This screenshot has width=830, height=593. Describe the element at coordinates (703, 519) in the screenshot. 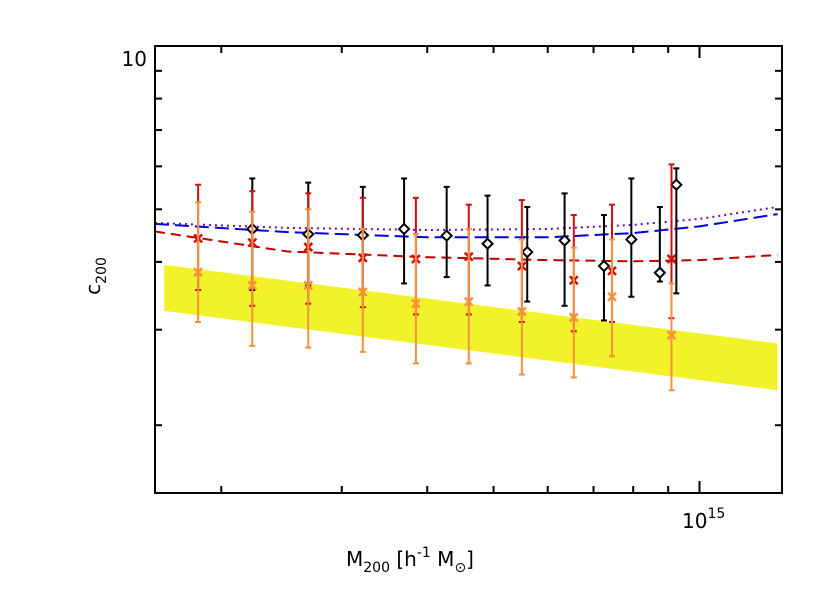

I see `x-tick-label-1e15: 1015` at that location.